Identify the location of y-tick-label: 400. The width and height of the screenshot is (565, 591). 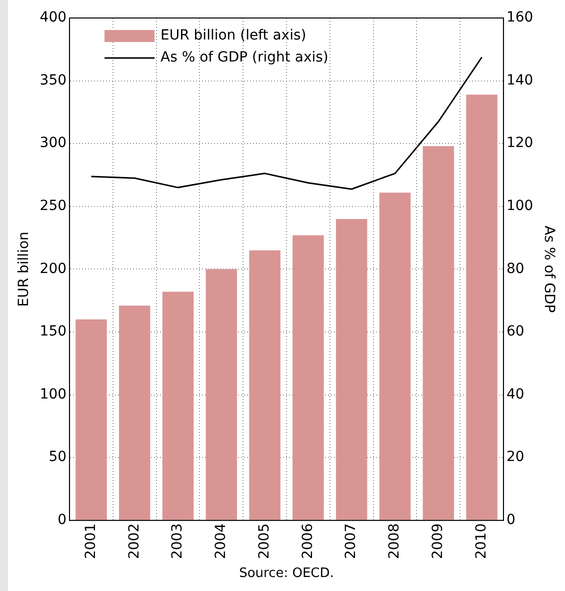
(53, 18).